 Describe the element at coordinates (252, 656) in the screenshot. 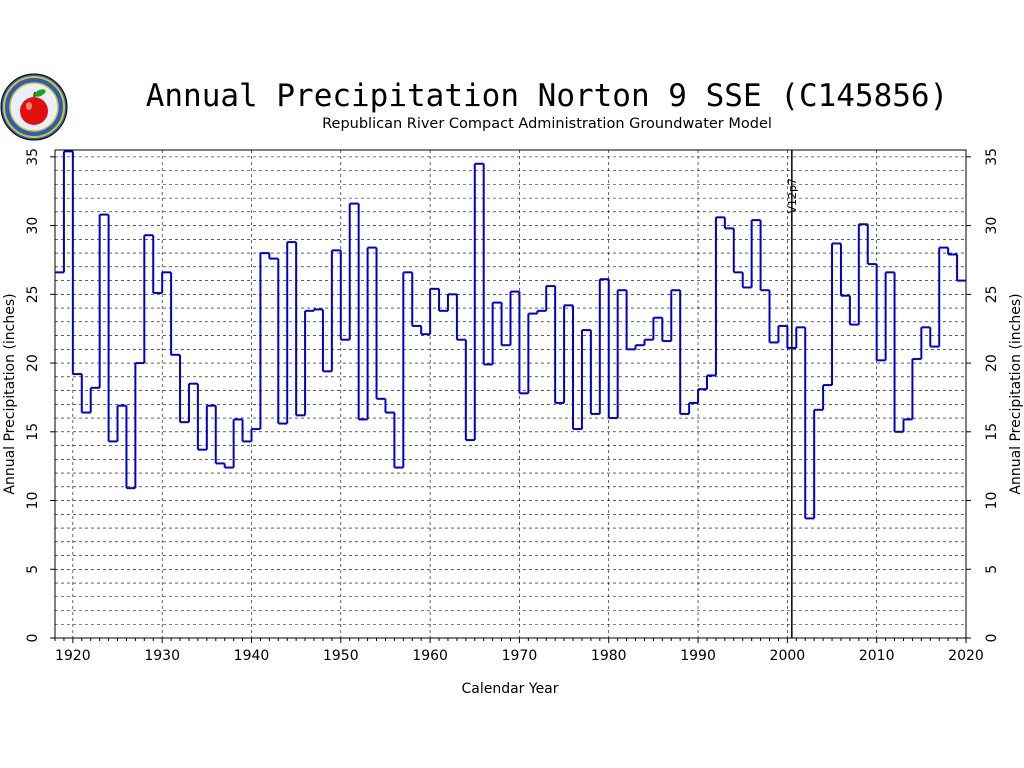

I see `x-tick-label: 1940` at that location.